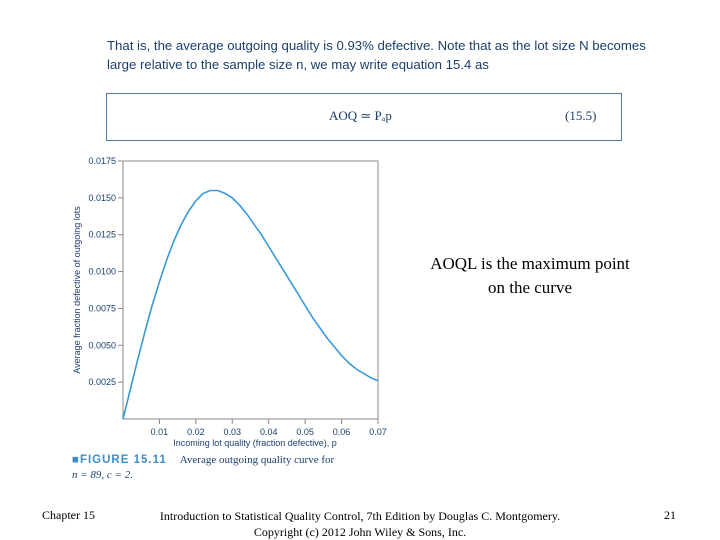 The width and height of the screenshot is (720, 540). Describe the element at coordinates (68, 515) in the screenshot. I see `footer-chapter: Chapter 15` at that location.